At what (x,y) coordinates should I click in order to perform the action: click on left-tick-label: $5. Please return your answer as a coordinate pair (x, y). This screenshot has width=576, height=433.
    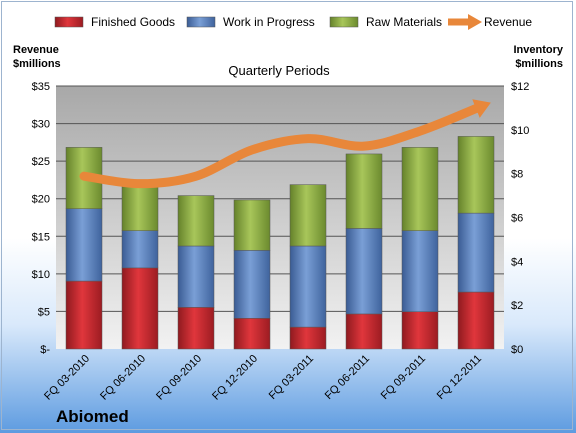
    Looking at the image, I should click on (44, 312).